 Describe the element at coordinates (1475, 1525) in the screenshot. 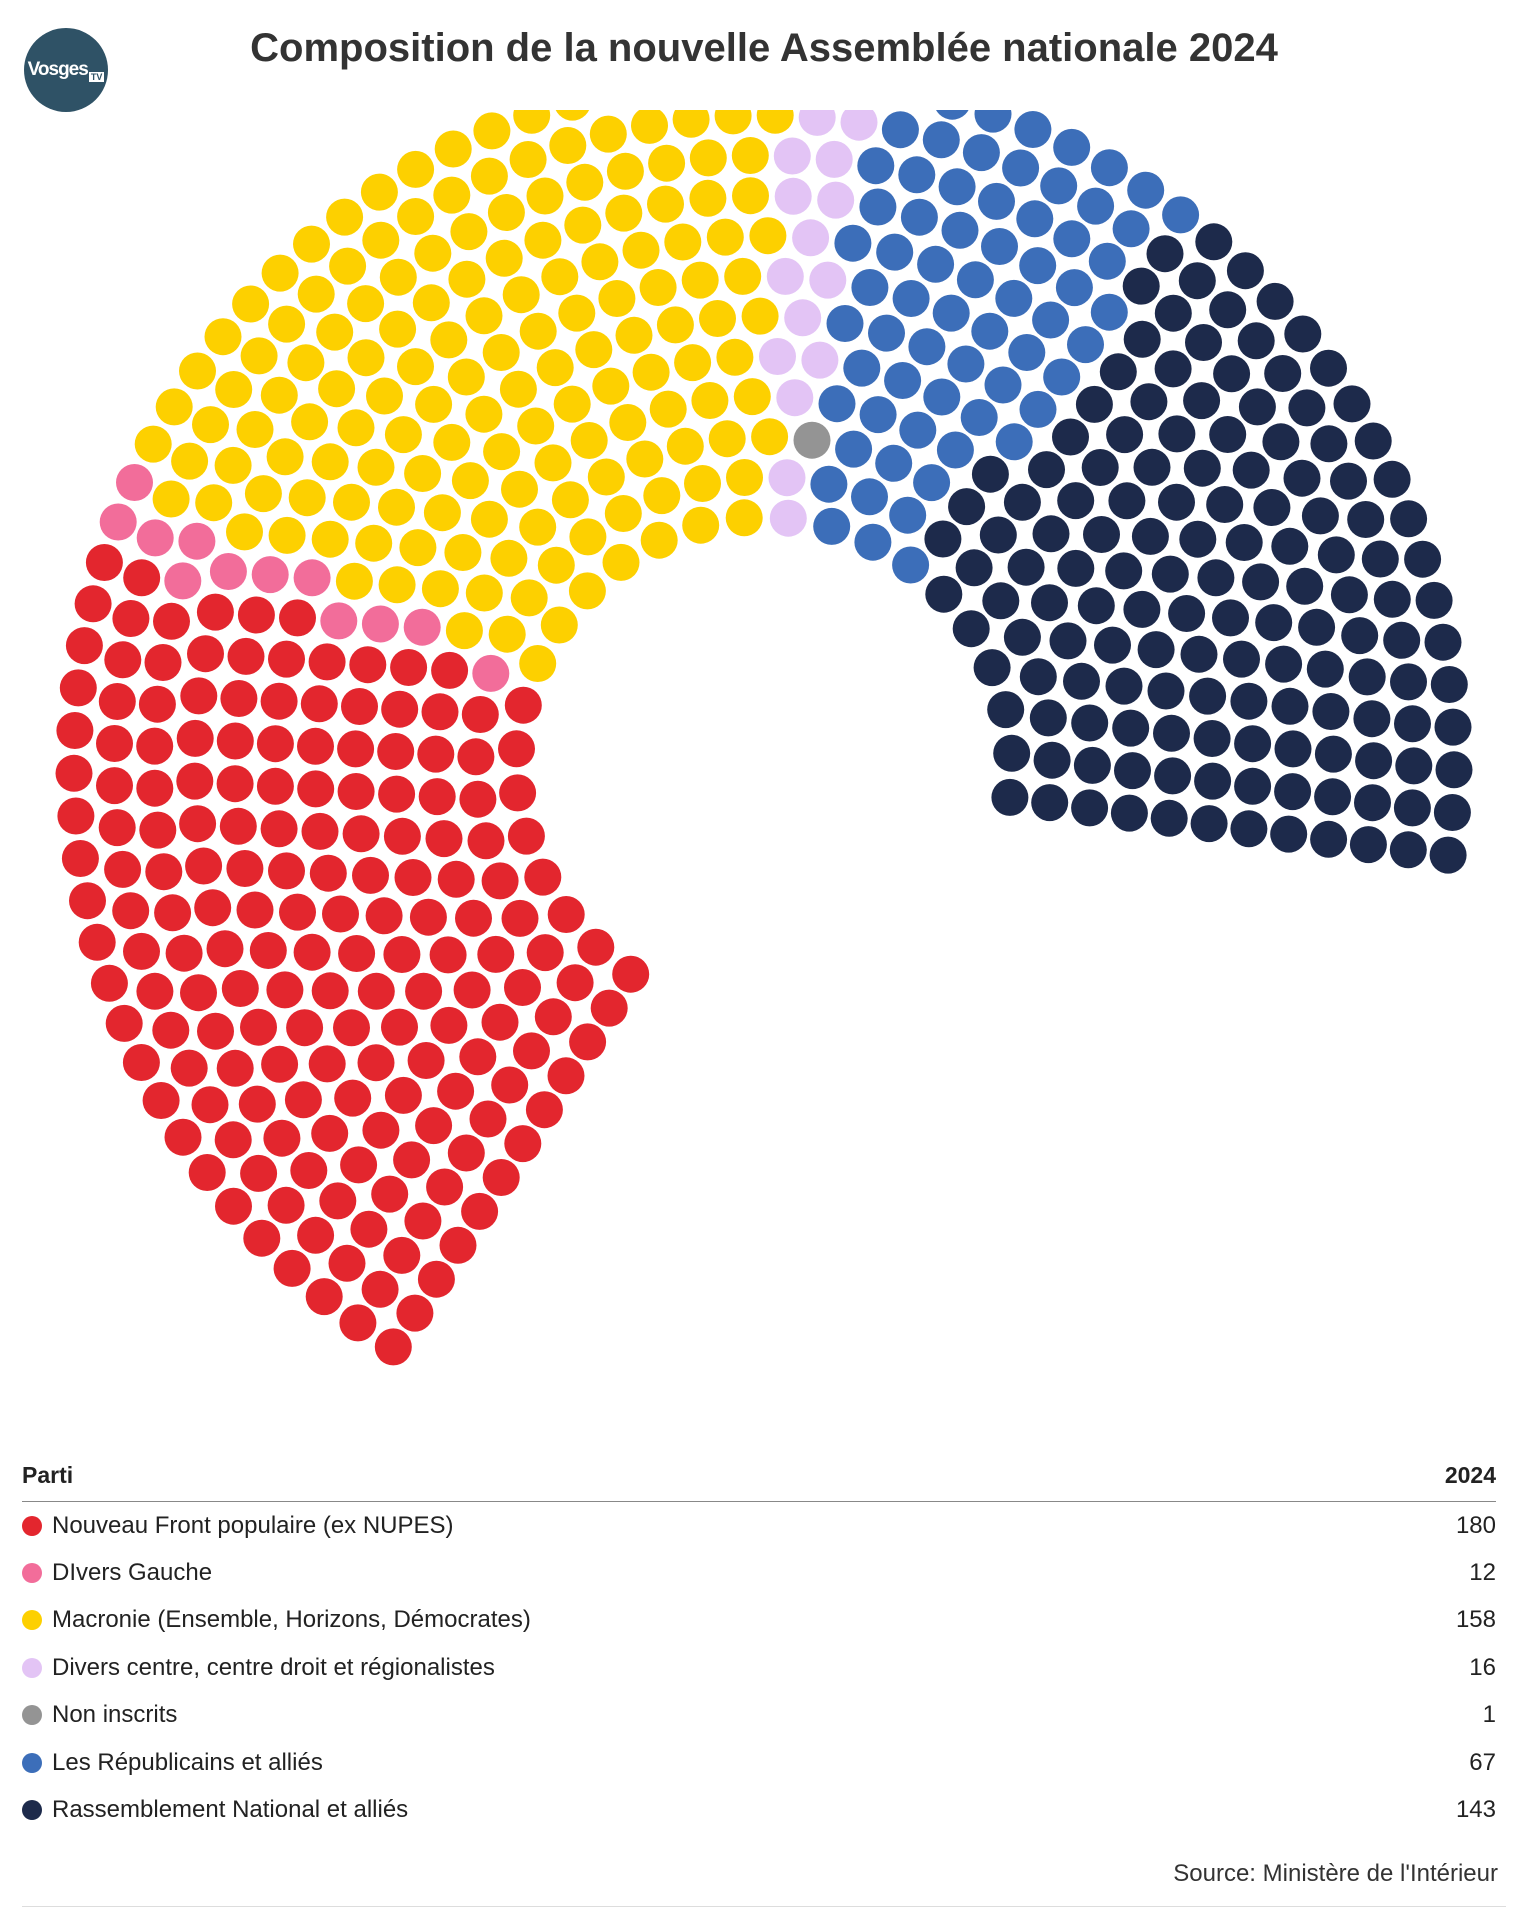

I see `party-seats: 180` at that location.